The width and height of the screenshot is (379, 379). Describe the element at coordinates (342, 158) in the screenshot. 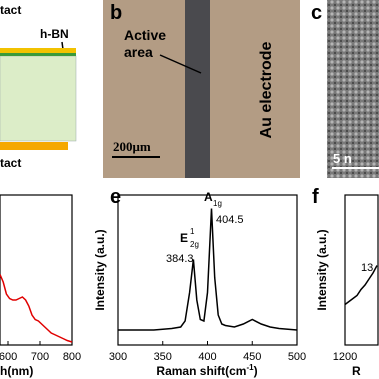

I see `scale-bar-label: 5 n` at that location.